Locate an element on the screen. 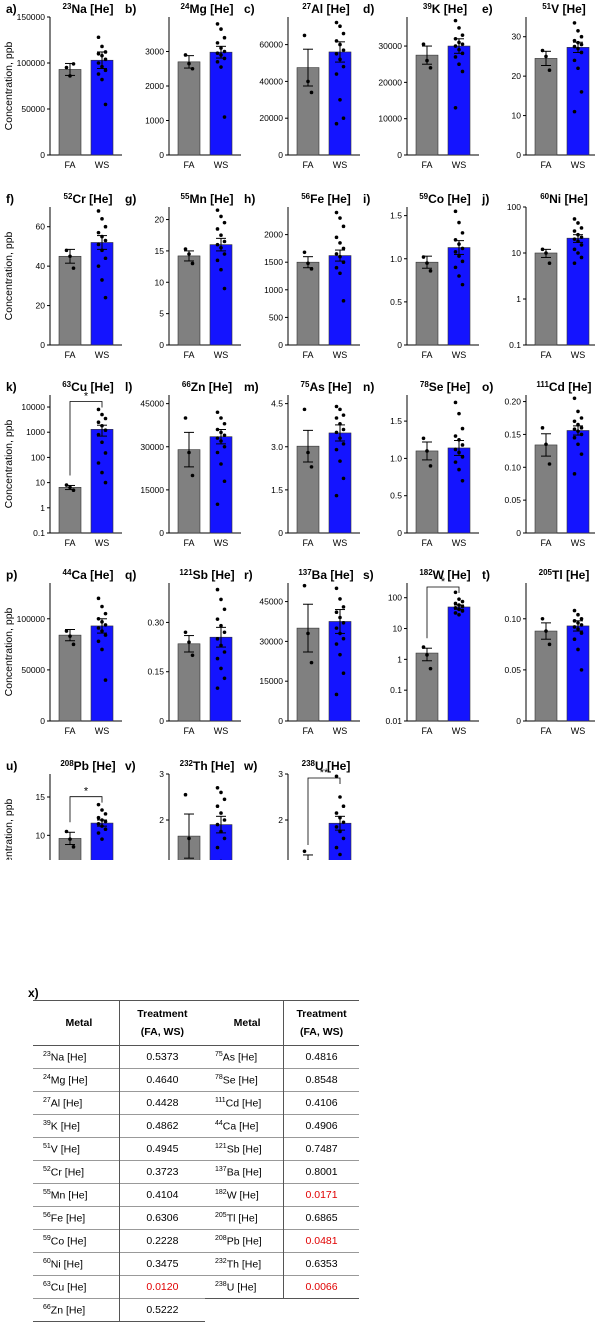  table-row: 208Pb [He] 0.0481 is located at coordinates (282, 1241).